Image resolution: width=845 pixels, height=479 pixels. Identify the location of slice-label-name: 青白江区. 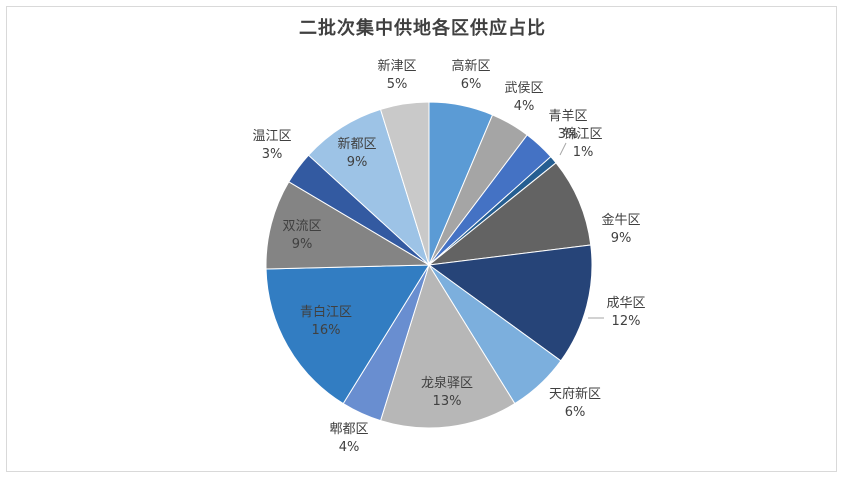
(326, 312).